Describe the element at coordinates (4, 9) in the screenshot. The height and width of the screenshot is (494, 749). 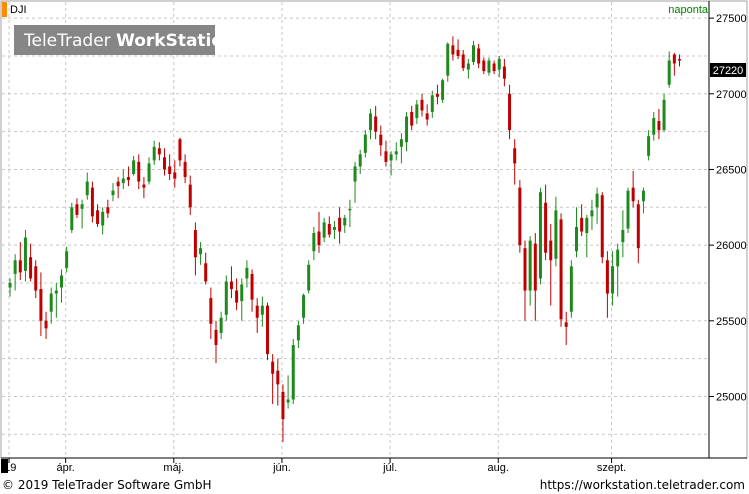
I see `symbol-color-marker` at that location.